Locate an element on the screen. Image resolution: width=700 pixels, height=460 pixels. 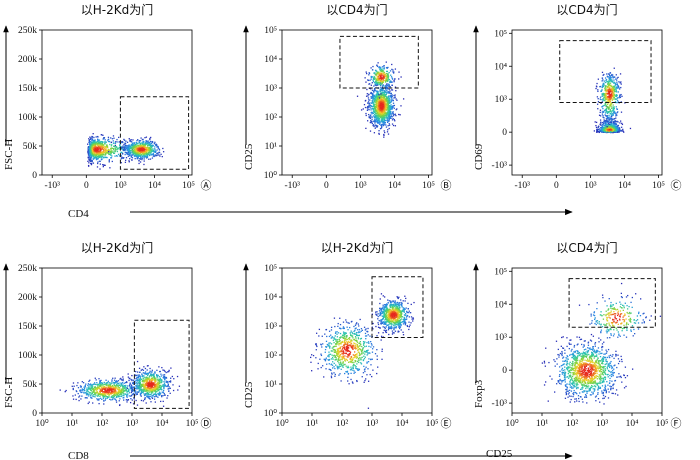
panel-title: 以CD4为门 is located at coordinates (356, 9).